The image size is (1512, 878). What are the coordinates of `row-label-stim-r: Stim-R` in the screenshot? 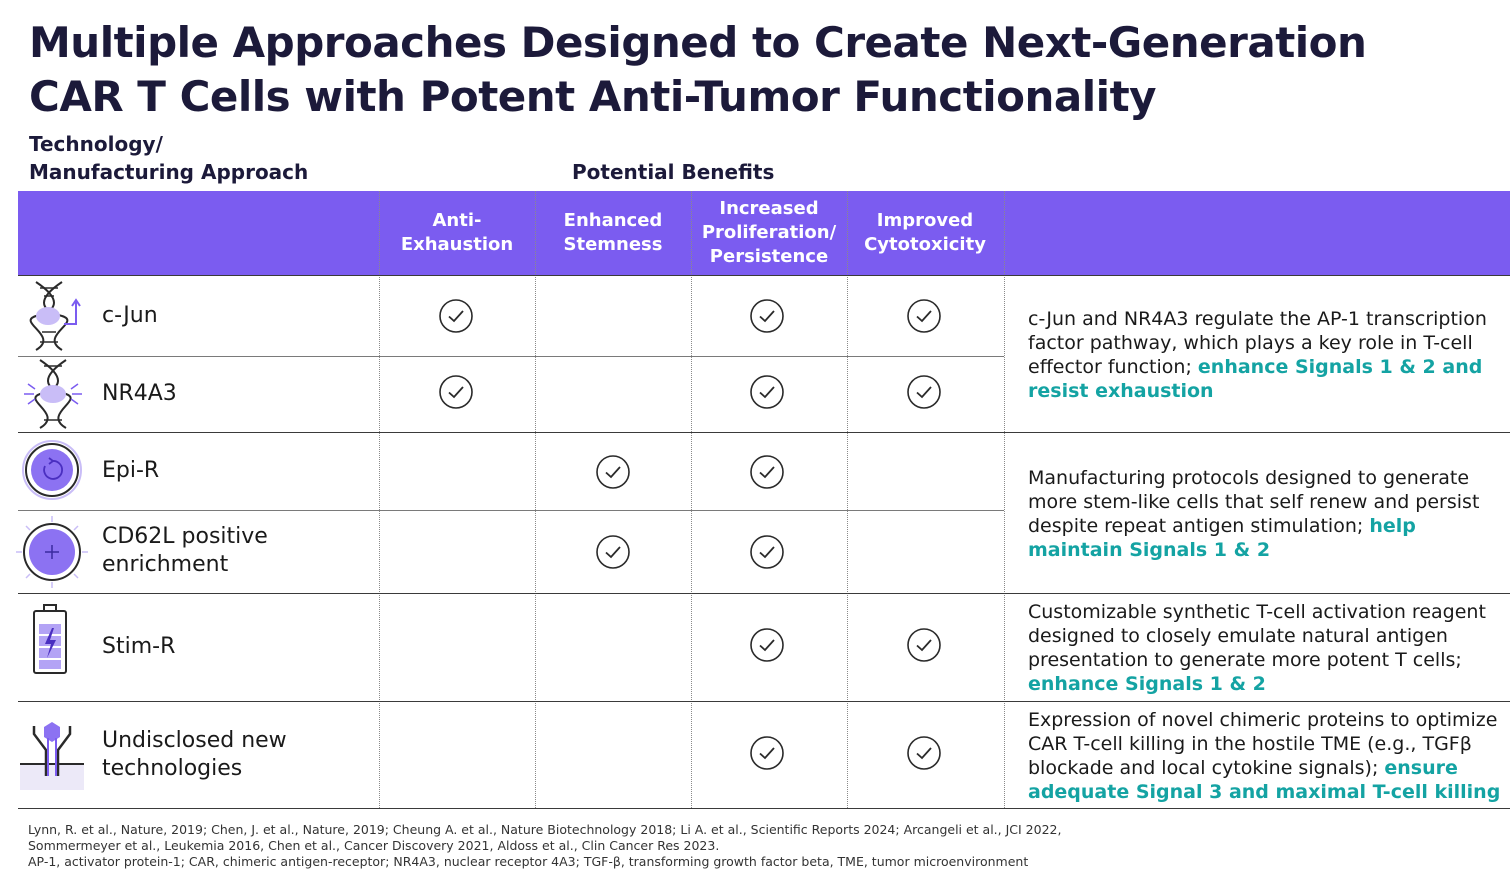 It's located at (138, 647).